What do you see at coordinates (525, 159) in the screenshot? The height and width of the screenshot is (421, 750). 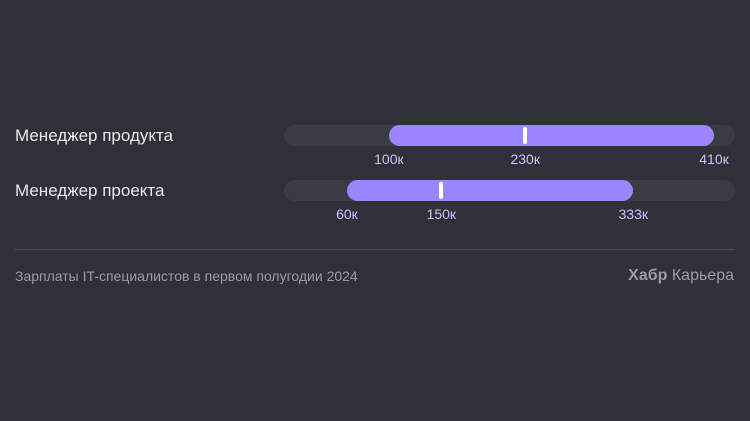 I see `value-label-median: 230к` at bounding box center [525, 159].